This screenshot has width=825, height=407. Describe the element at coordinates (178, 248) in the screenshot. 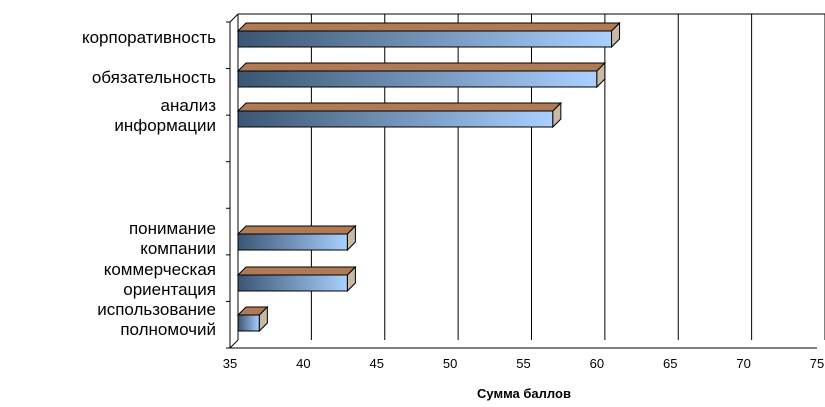

I see `category-label: компании` at that location.